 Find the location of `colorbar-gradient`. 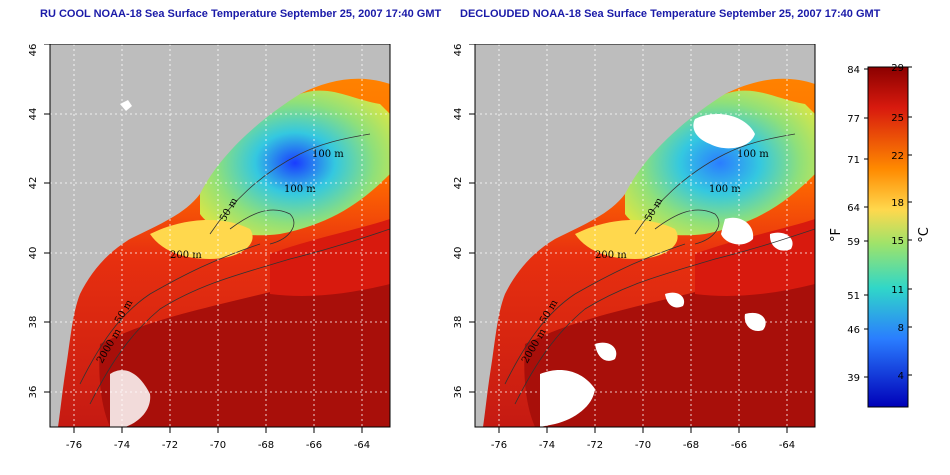

colorbar-gradient is located at coordinates (888, 237).